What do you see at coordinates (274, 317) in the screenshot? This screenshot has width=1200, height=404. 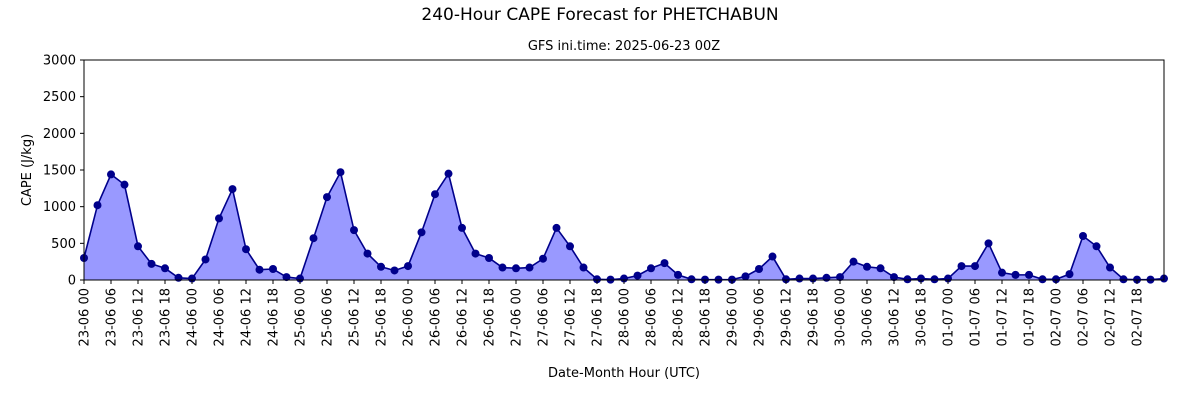 I see `x-tick-label: 24-06 18` at bounding box center [274, 317].